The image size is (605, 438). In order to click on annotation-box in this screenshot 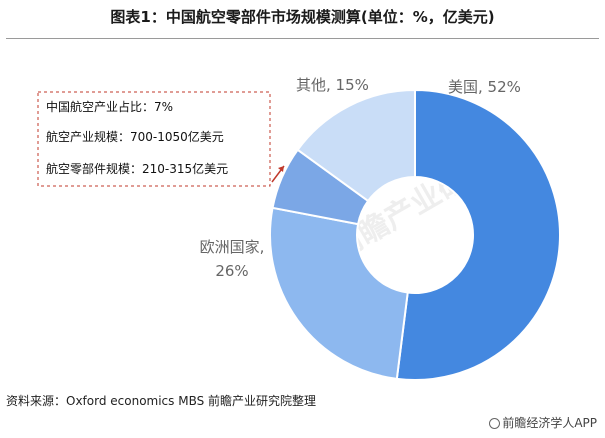, I will do `click(154, 139)`.